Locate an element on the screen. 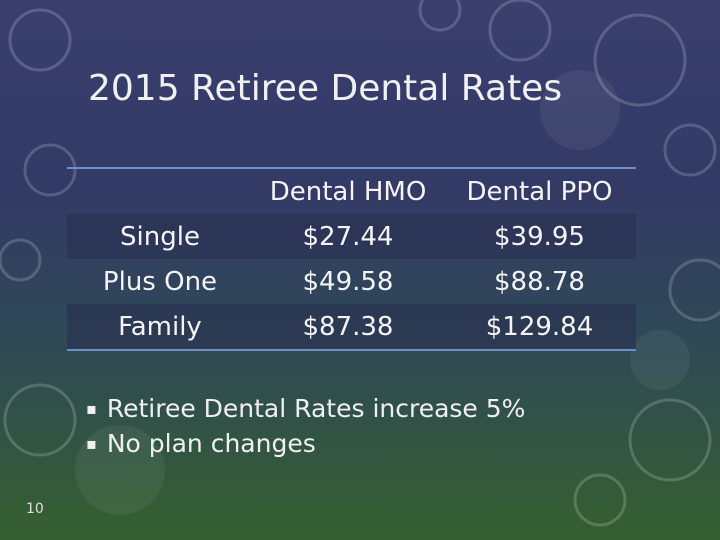  header-cell: Dental PPO is located at coordinates (539, 191).